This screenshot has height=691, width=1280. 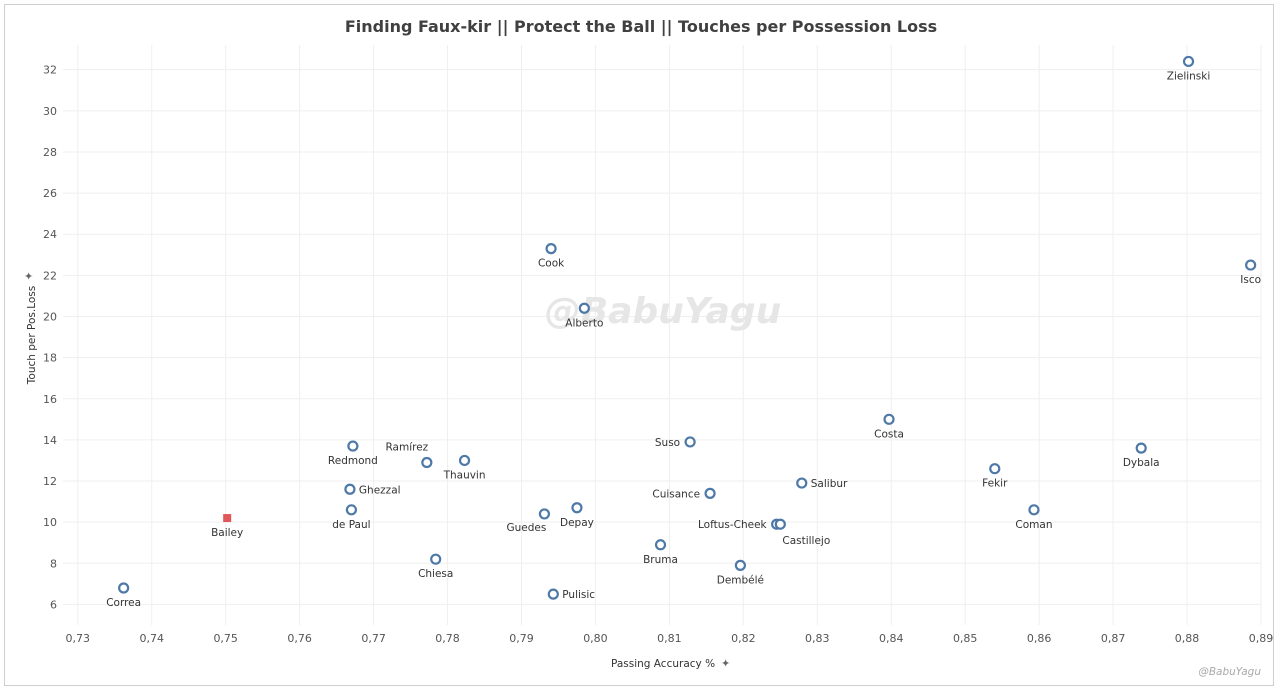 What do you see at coordinates (1250, 280) in the screenshot?
I see `point-label: Isco` at bounding box center [1250, 280].